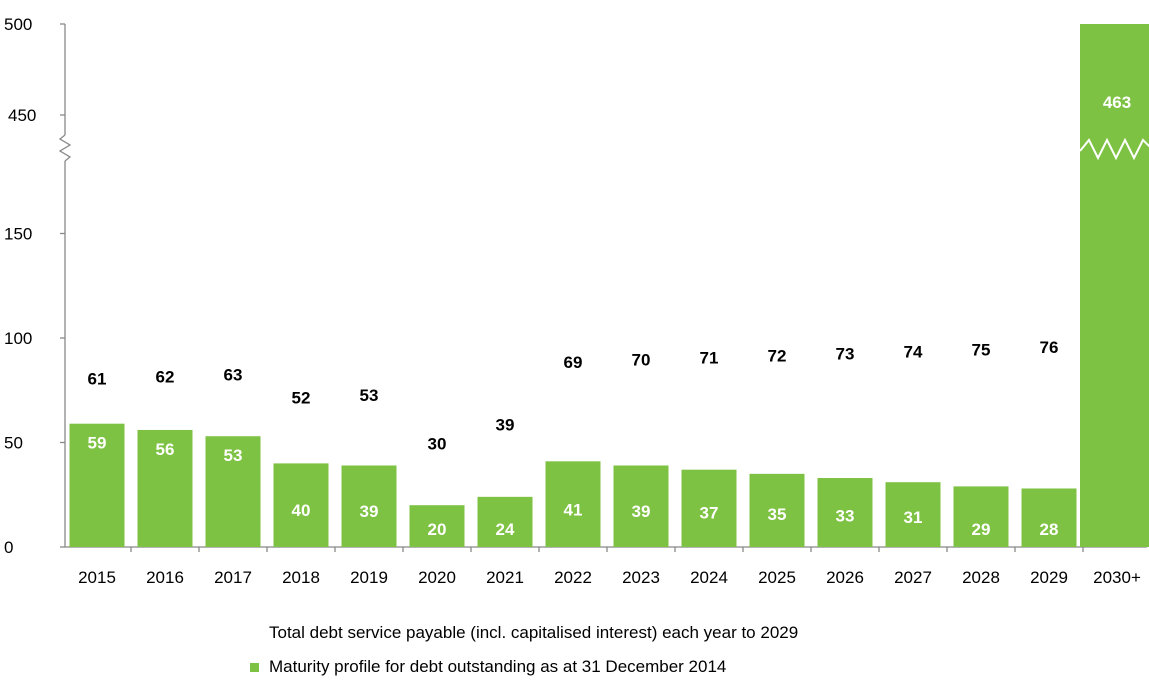 This screenshot has width=1149, height=684. Describe the element at coordinates (505, 577) in the screenshot. I see `x-tick-label: 2021` at that location.